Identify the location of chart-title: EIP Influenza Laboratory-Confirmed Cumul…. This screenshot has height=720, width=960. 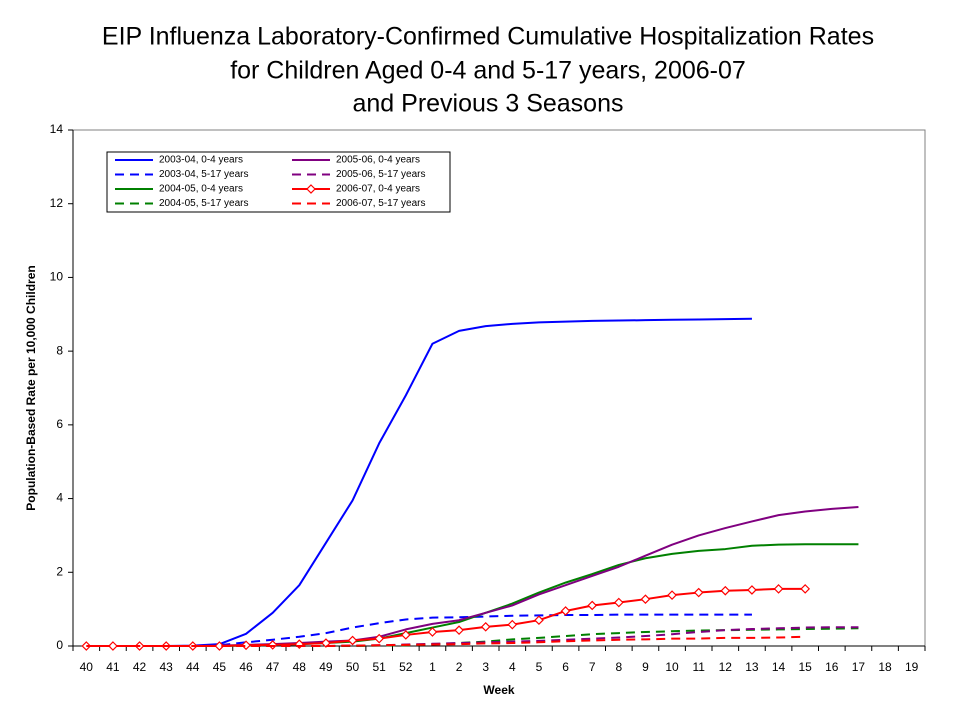
(488, 37).